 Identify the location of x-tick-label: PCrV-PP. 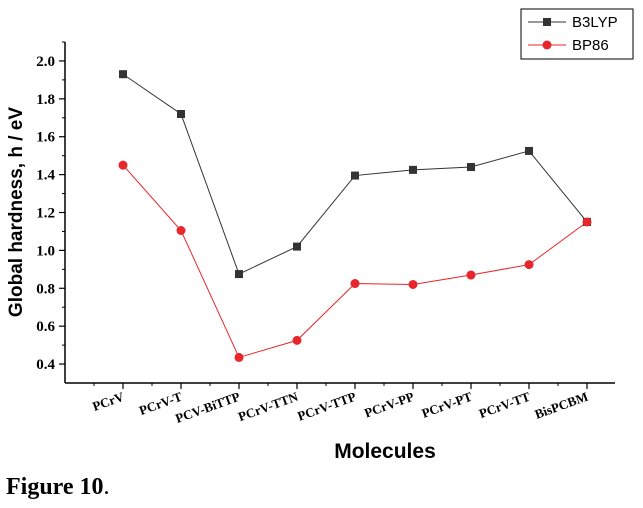
(389, 405).